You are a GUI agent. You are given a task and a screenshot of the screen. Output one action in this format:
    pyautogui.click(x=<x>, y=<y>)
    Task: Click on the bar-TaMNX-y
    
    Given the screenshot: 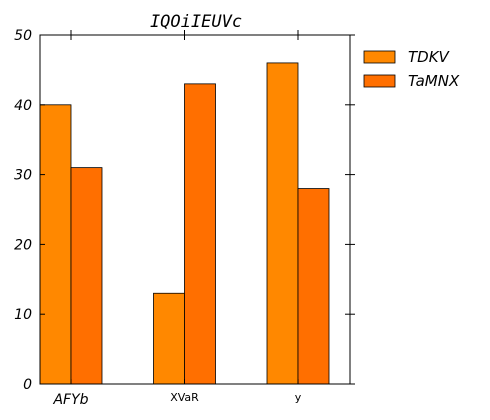 What is the action you would take?
    pyautogui.click(x=313, y=286)
    